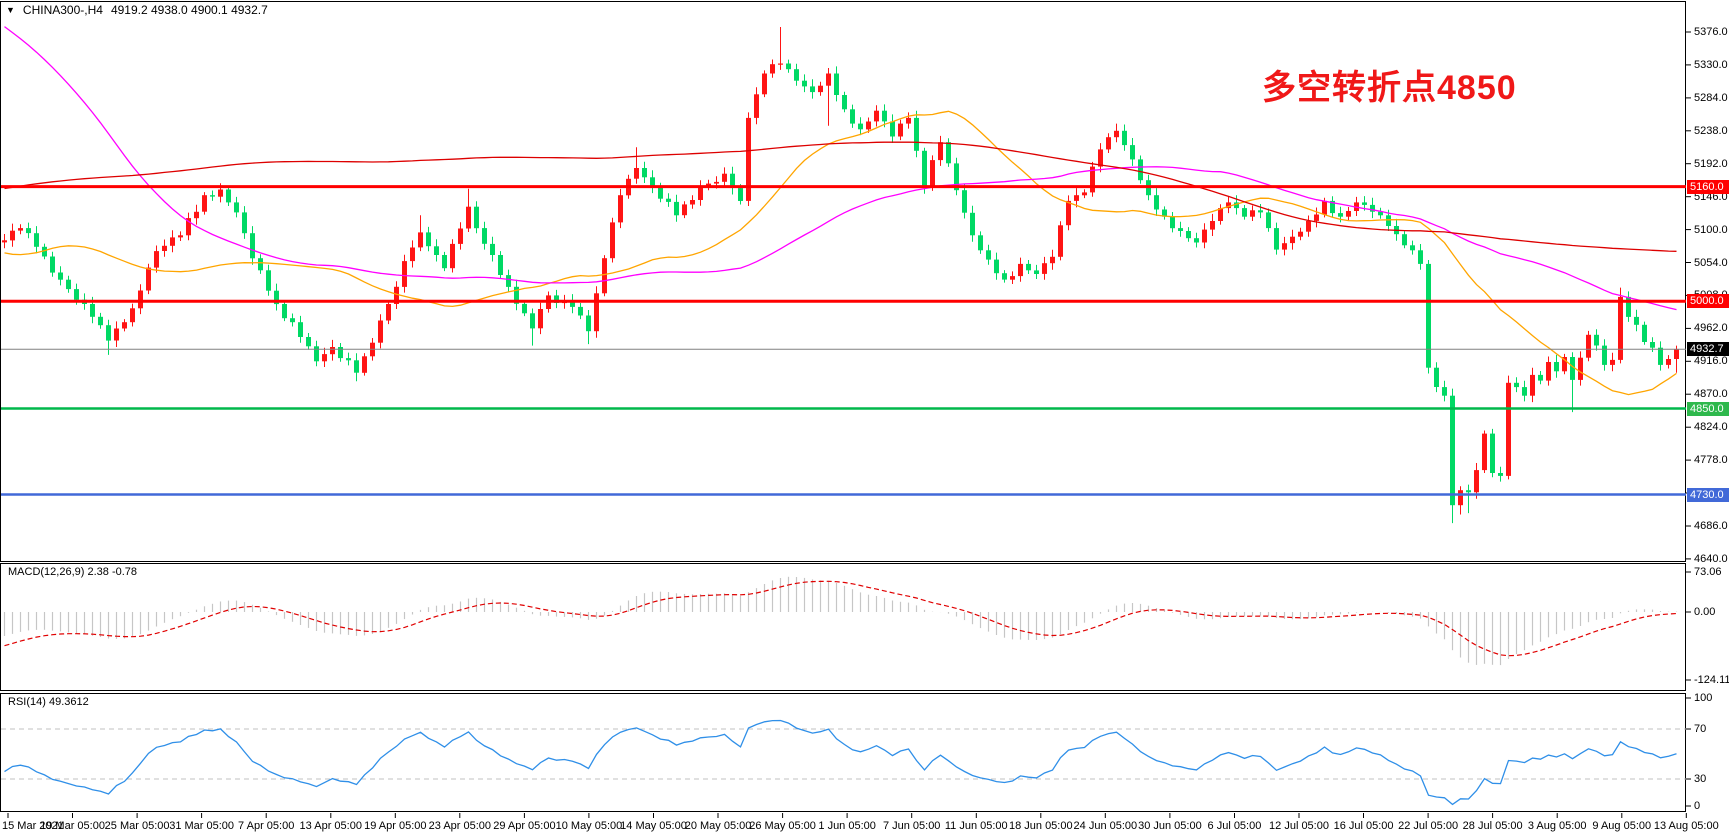 The image size is (1729, 836). Describe the element at coordinates (1708, 408) in the screenshot. I see `price-badge: 4850.0` at that location.